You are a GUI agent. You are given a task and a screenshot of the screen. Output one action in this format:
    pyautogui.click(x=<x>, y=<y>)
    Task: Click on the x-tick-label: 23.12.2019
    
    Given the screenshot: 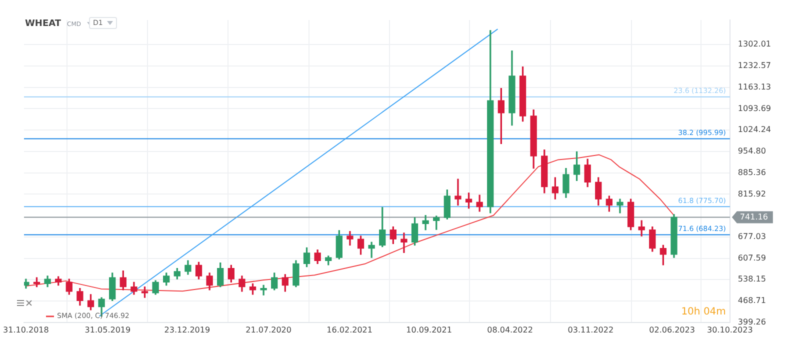 What is the action you would take?
    pyautogui.click(x=187, y=329)
    